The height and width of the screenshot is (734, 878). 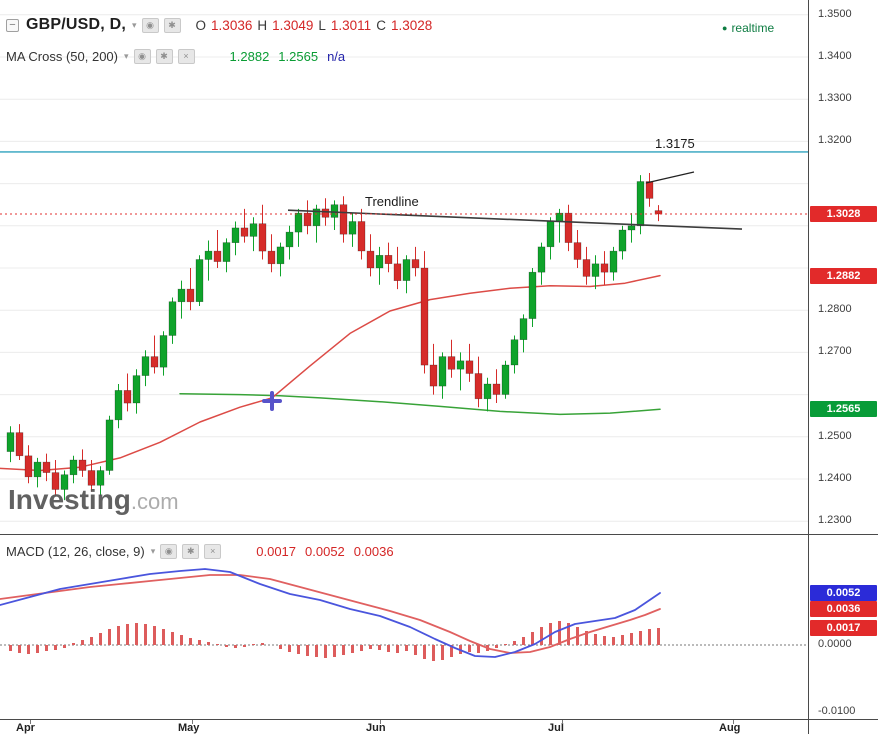 I want to click on high-label: H, so click(x=262, y=25).